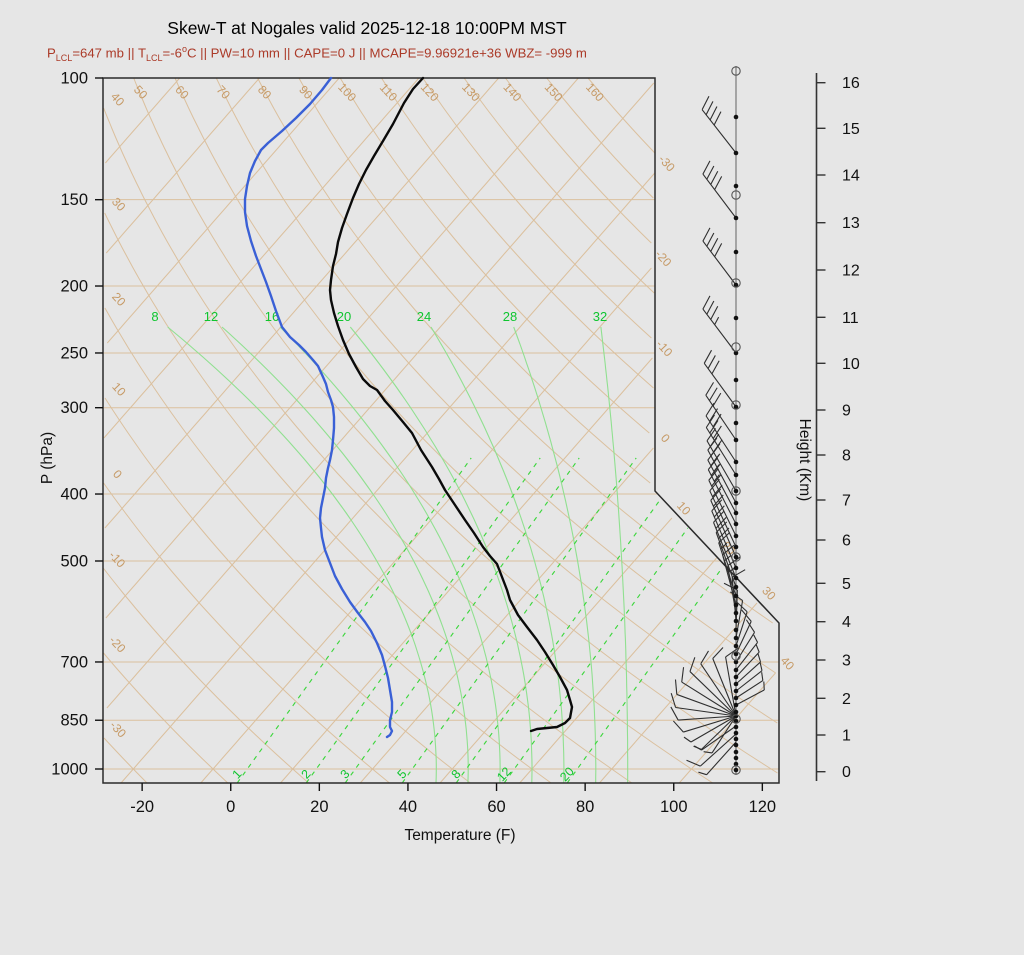  Describe the element at coordinates (846, 541) in the screenshot. I see `svg-text: 6` at that location.